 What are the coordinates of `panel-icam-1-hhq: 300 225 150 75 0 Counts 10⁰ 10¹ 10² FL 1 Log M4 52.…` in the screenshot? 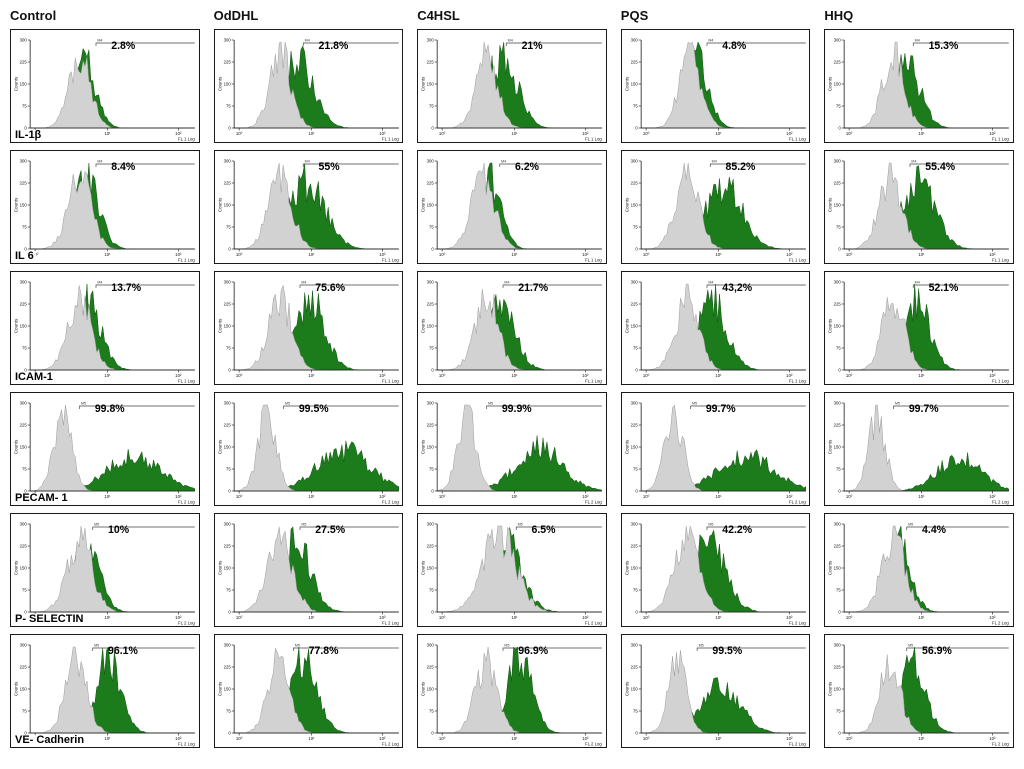 It's located at (919, 328).